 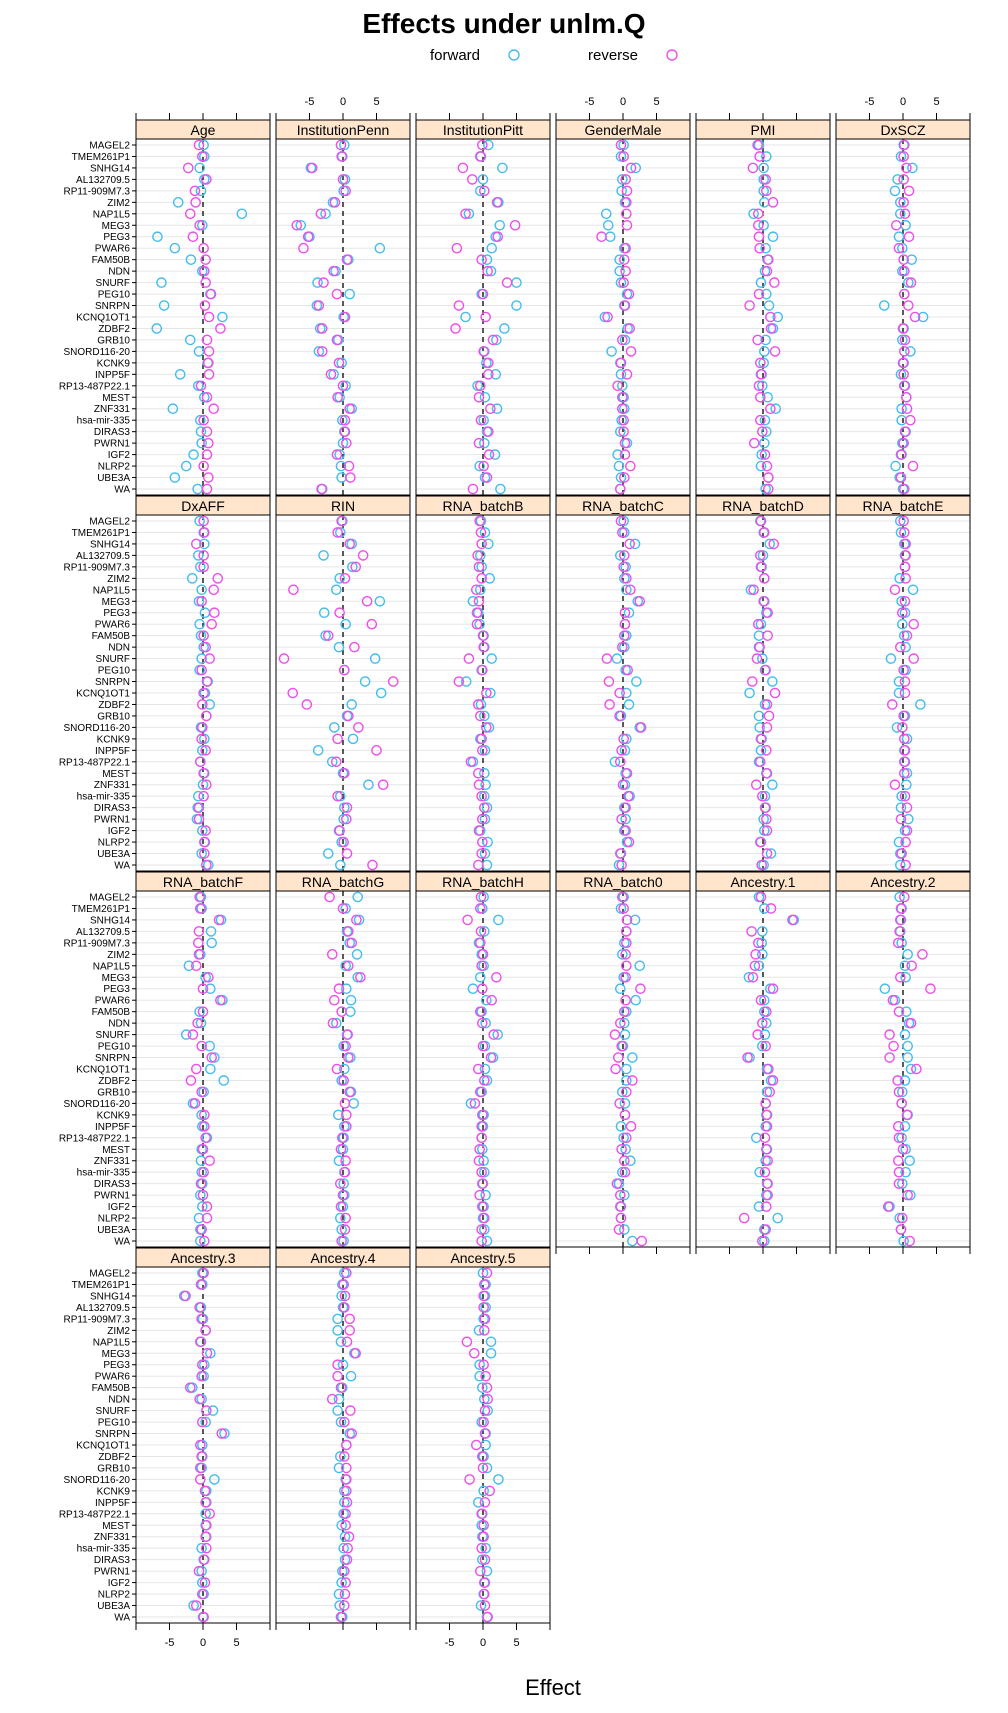 What do you see at coordinates (623, 102) in the screenshot?
I see `x-tick-label: 0` at bounding box center [623, 102].